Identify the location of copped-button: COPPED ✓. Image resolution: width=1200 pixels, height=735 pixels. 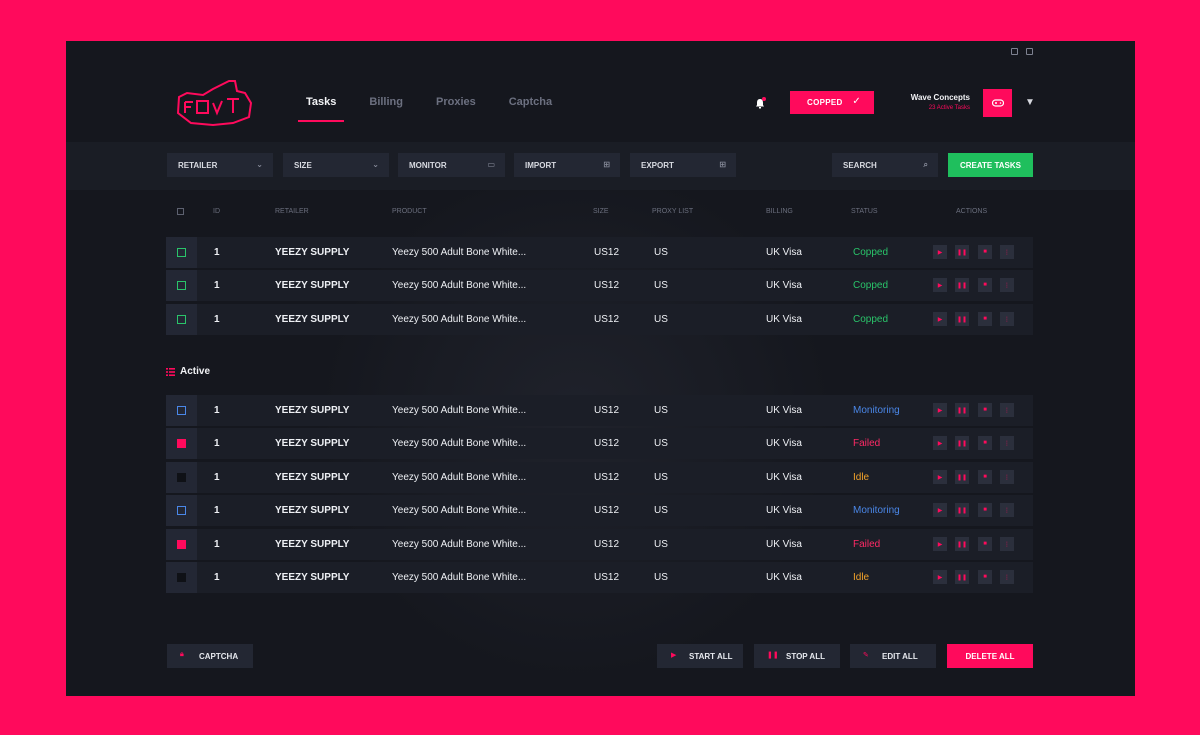
(832, 102).